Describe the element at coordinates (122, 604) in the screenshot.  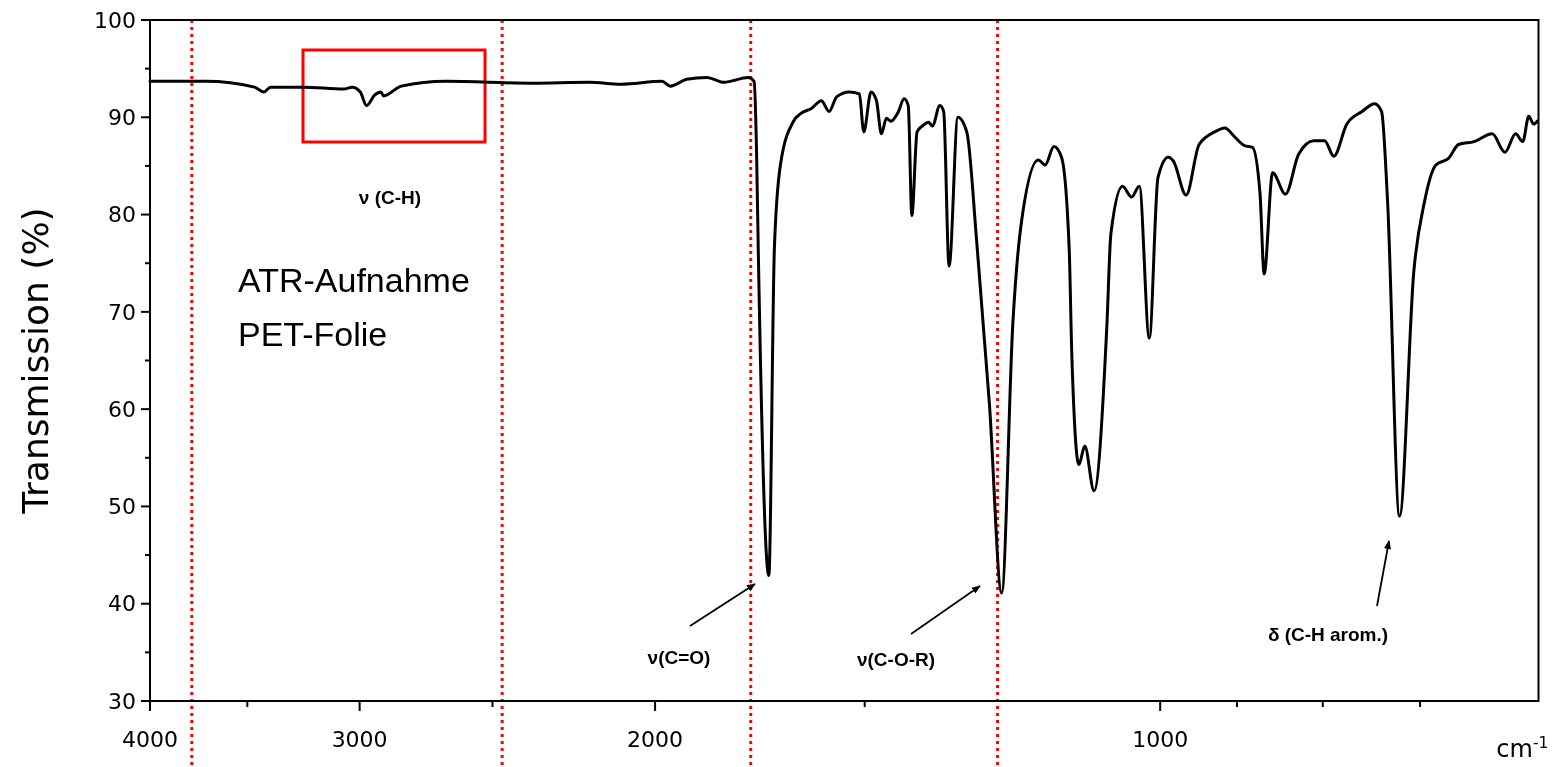
I see `y-tick-label: 40` at that location.